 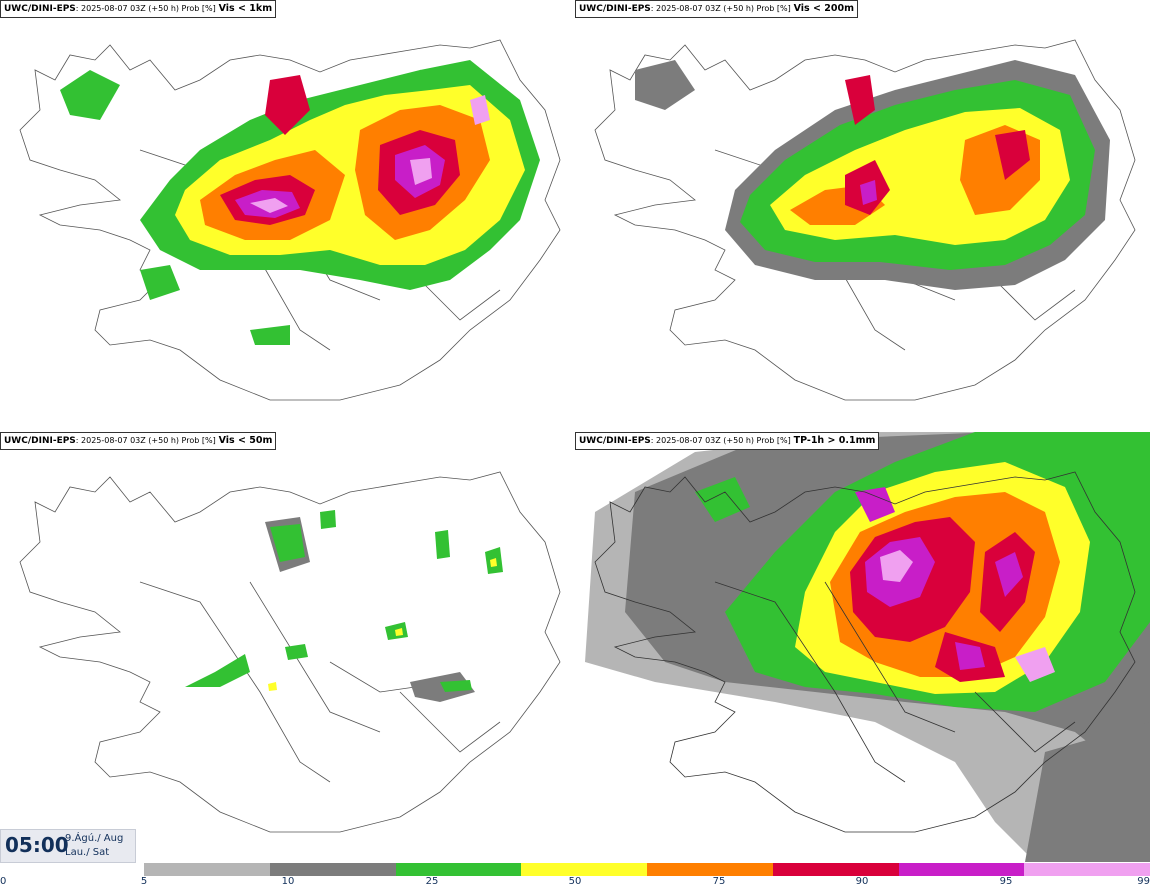 What do you see at coordinates (432, 881) in the screenshot?
I see `colorbar-tick-label: 25` at bounding box center [432, 881].